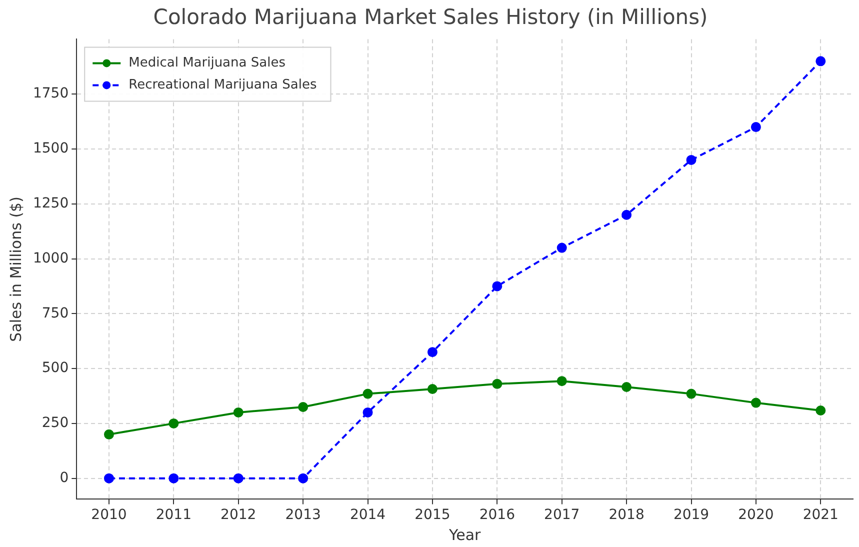 Image resolution: width=859 pixels, height=547 pixels. What do you see at coordinates (497, 515) in the screenshot?
I see `x-tick-label: 2016` at bounding box center [497, 515].